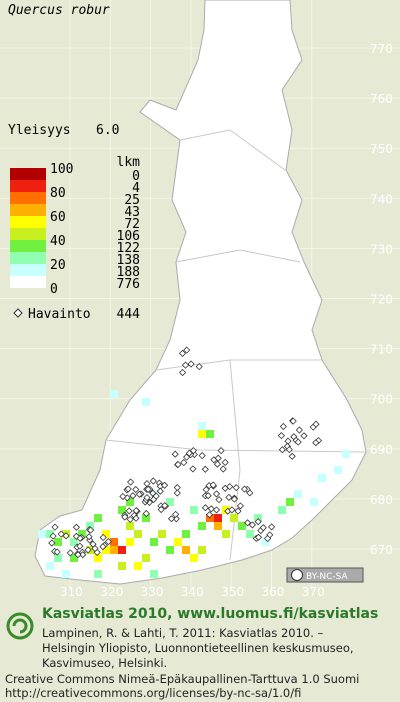  Describe the element at coordinates (58, 217) in the screenshot. I see `legend-scale-label: 60` at that location.